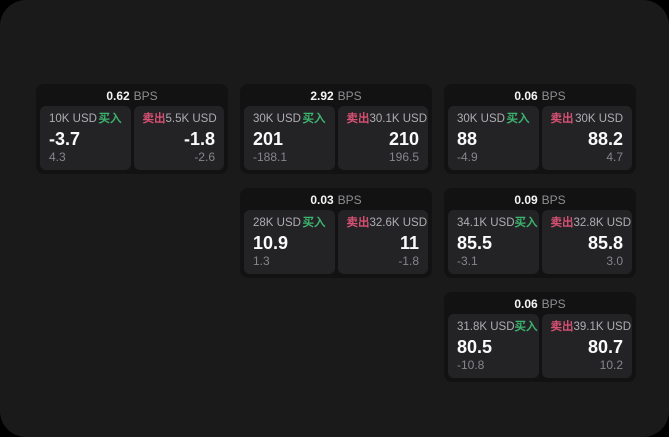 The height and width of the screenshot is (437, 669). What do you see at coordinates (336, 200) in the screenshot?
I see `card-header: 0.03 BPS` at bounding box center [336, 200].